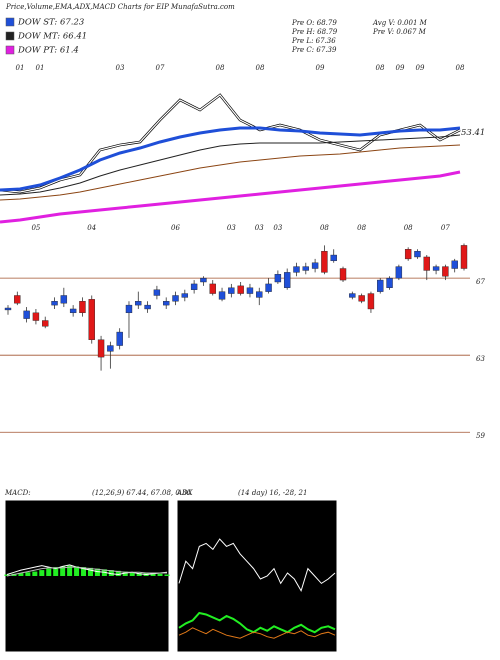  I want to click on panel-subtitle: (12,26,9) 67.44, 67.08, 0.36, so click(142, 493).